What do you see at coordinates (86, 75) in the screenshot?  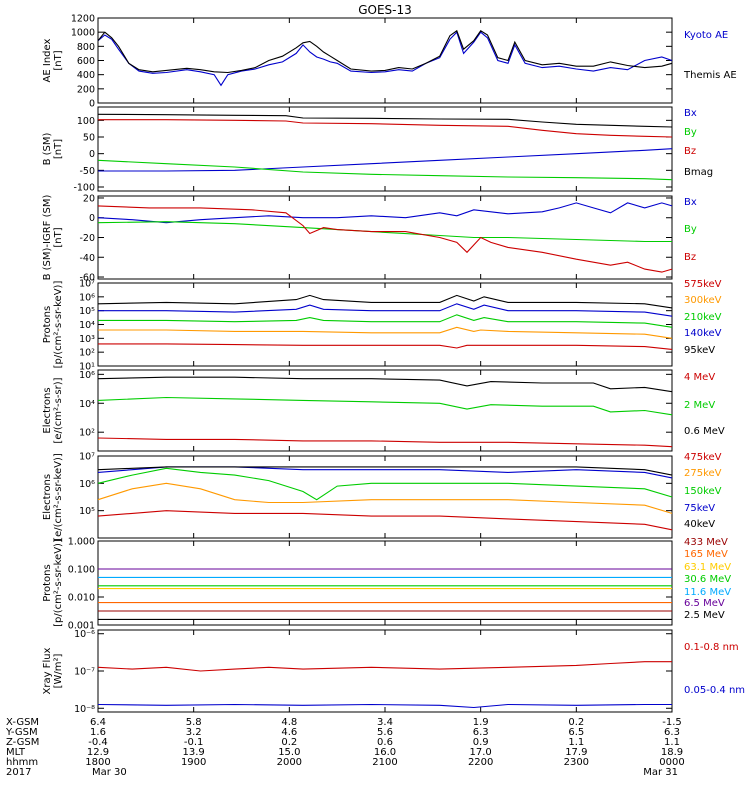 I see `y-tick-label: 400` at bounding box center [86, 75].